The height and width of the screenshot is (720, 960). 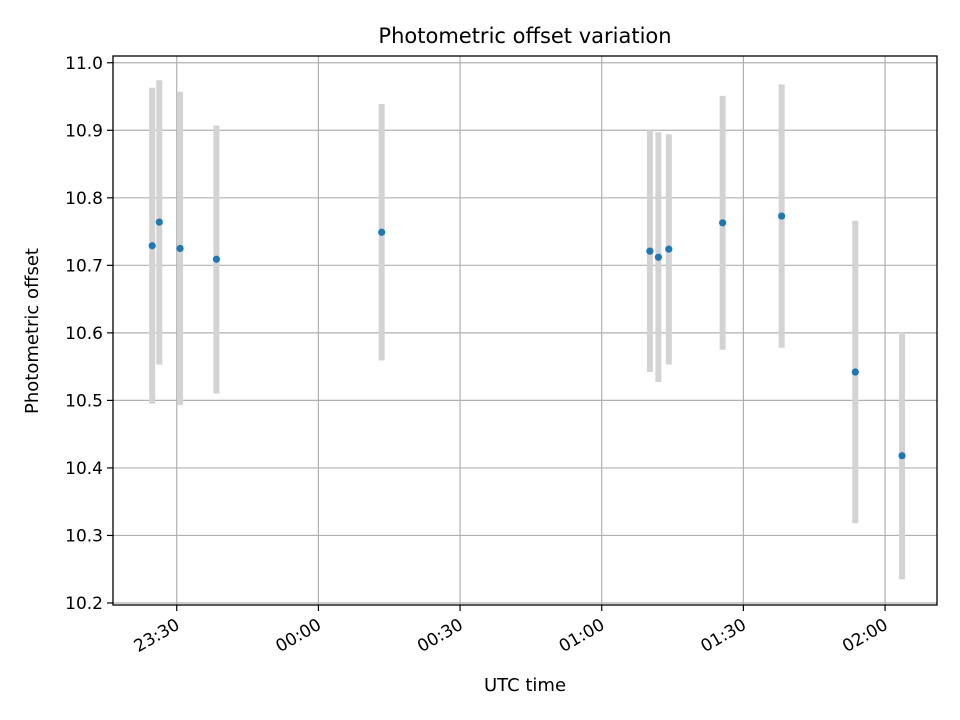 I want to click on y-tick-label: 10.9, so click(x=84, y=131).